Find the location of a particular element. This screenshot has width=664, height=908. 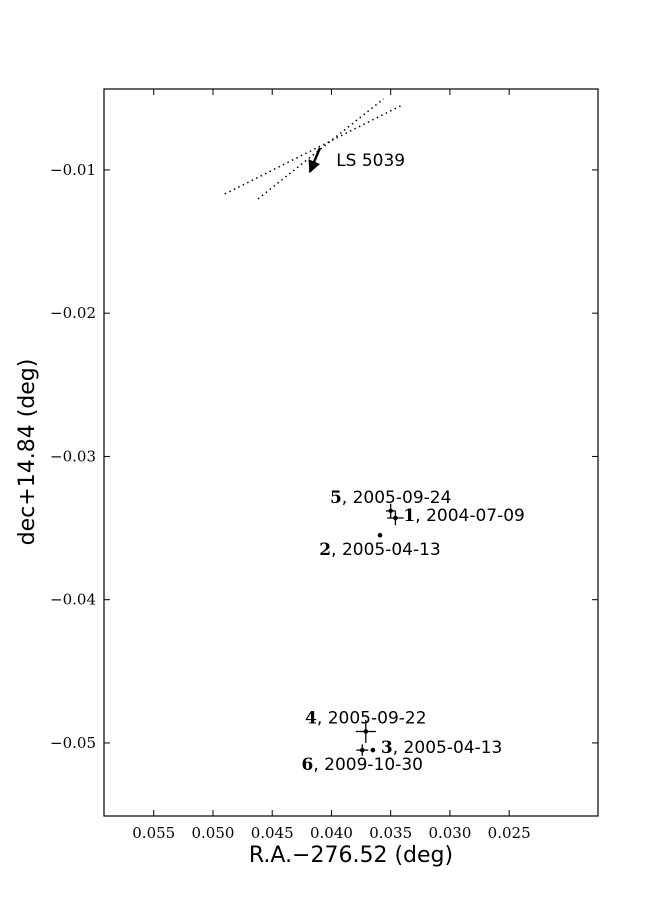

y-tick-label: −0.03 is located at coordinates (73, 456).